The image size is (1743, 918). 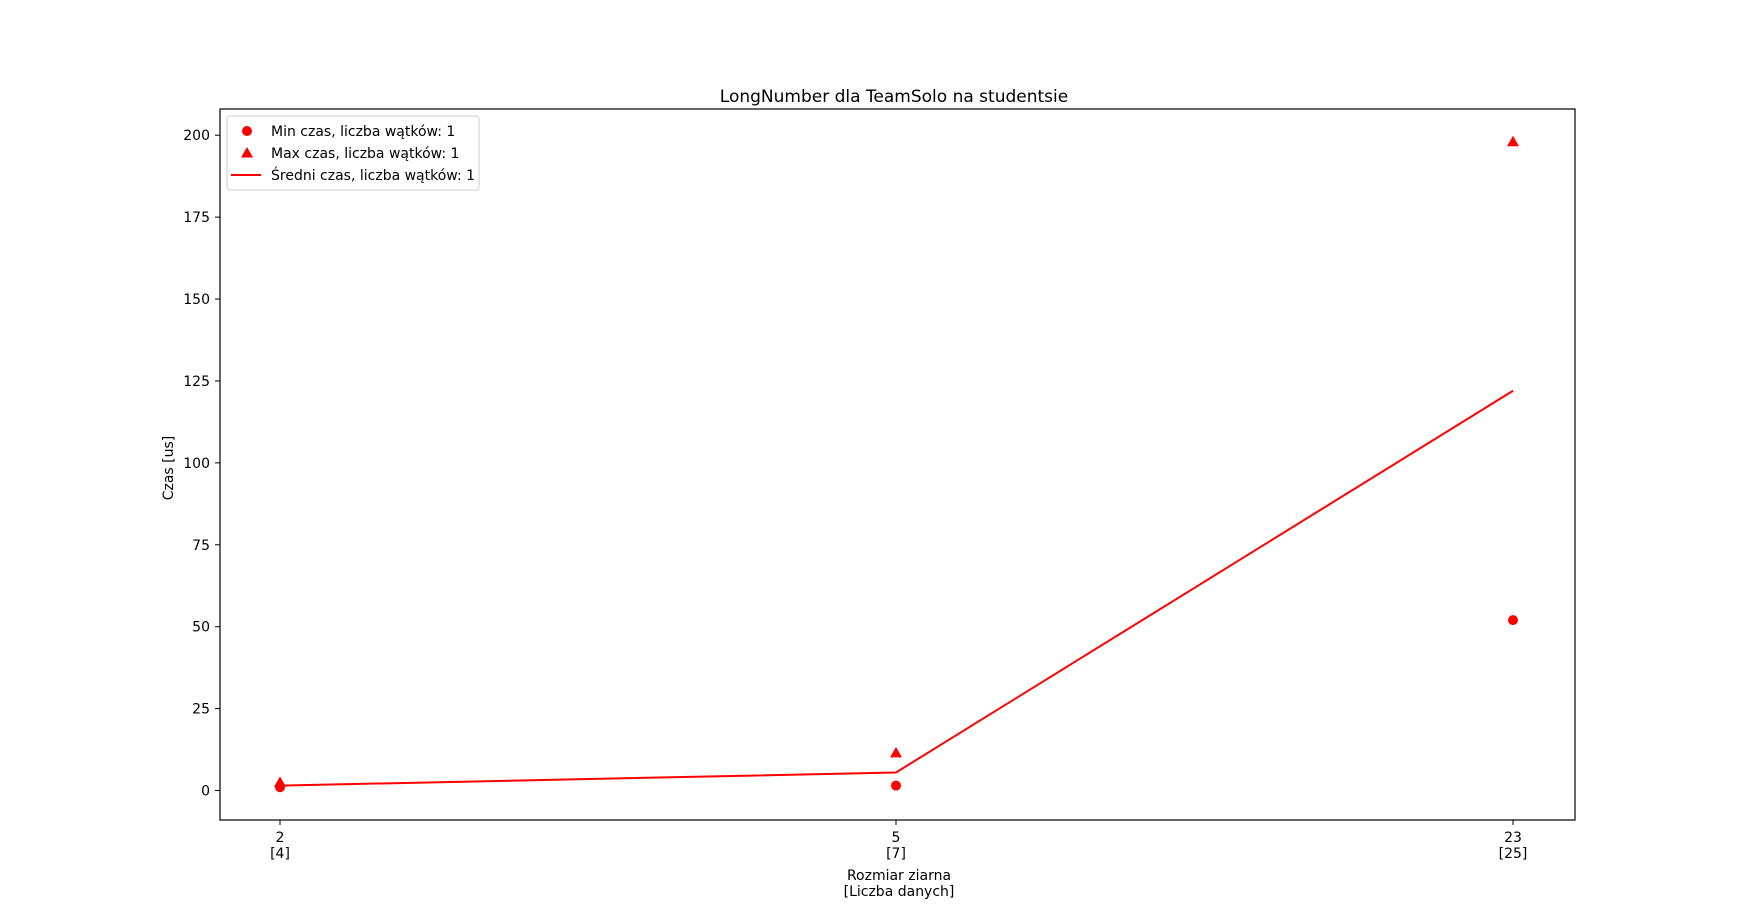 I want to click on x-tick-label: 5, so click(x=896, y=838).